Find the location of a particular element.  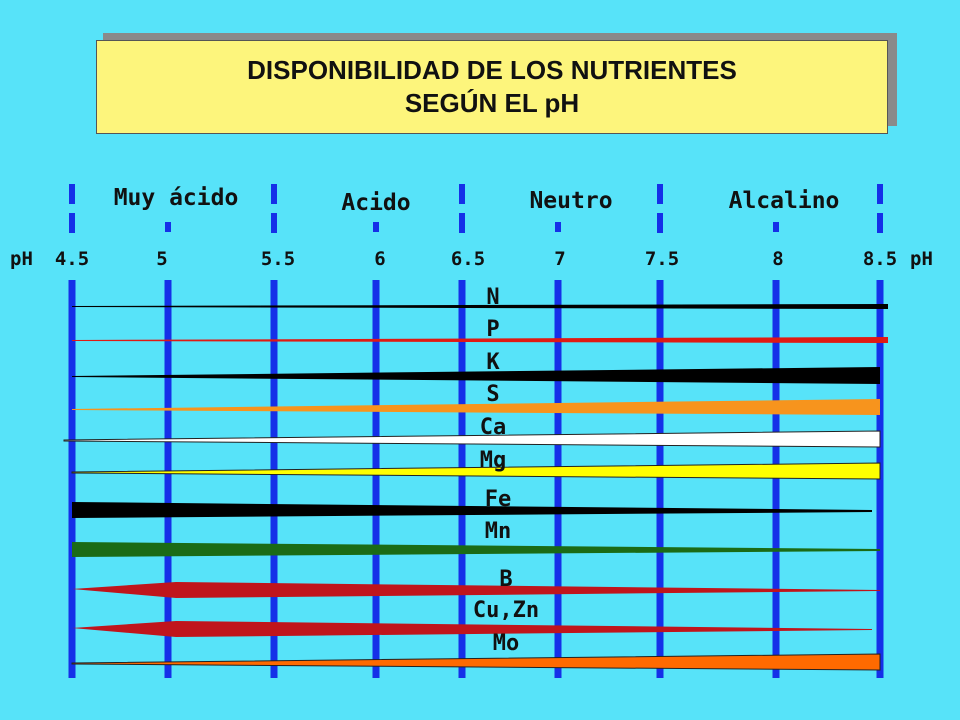

ph-axis: pH pH 4.5 5 5.5 6 6.5 7 7.5 8 8.5 is located at coordinates (471, 259).